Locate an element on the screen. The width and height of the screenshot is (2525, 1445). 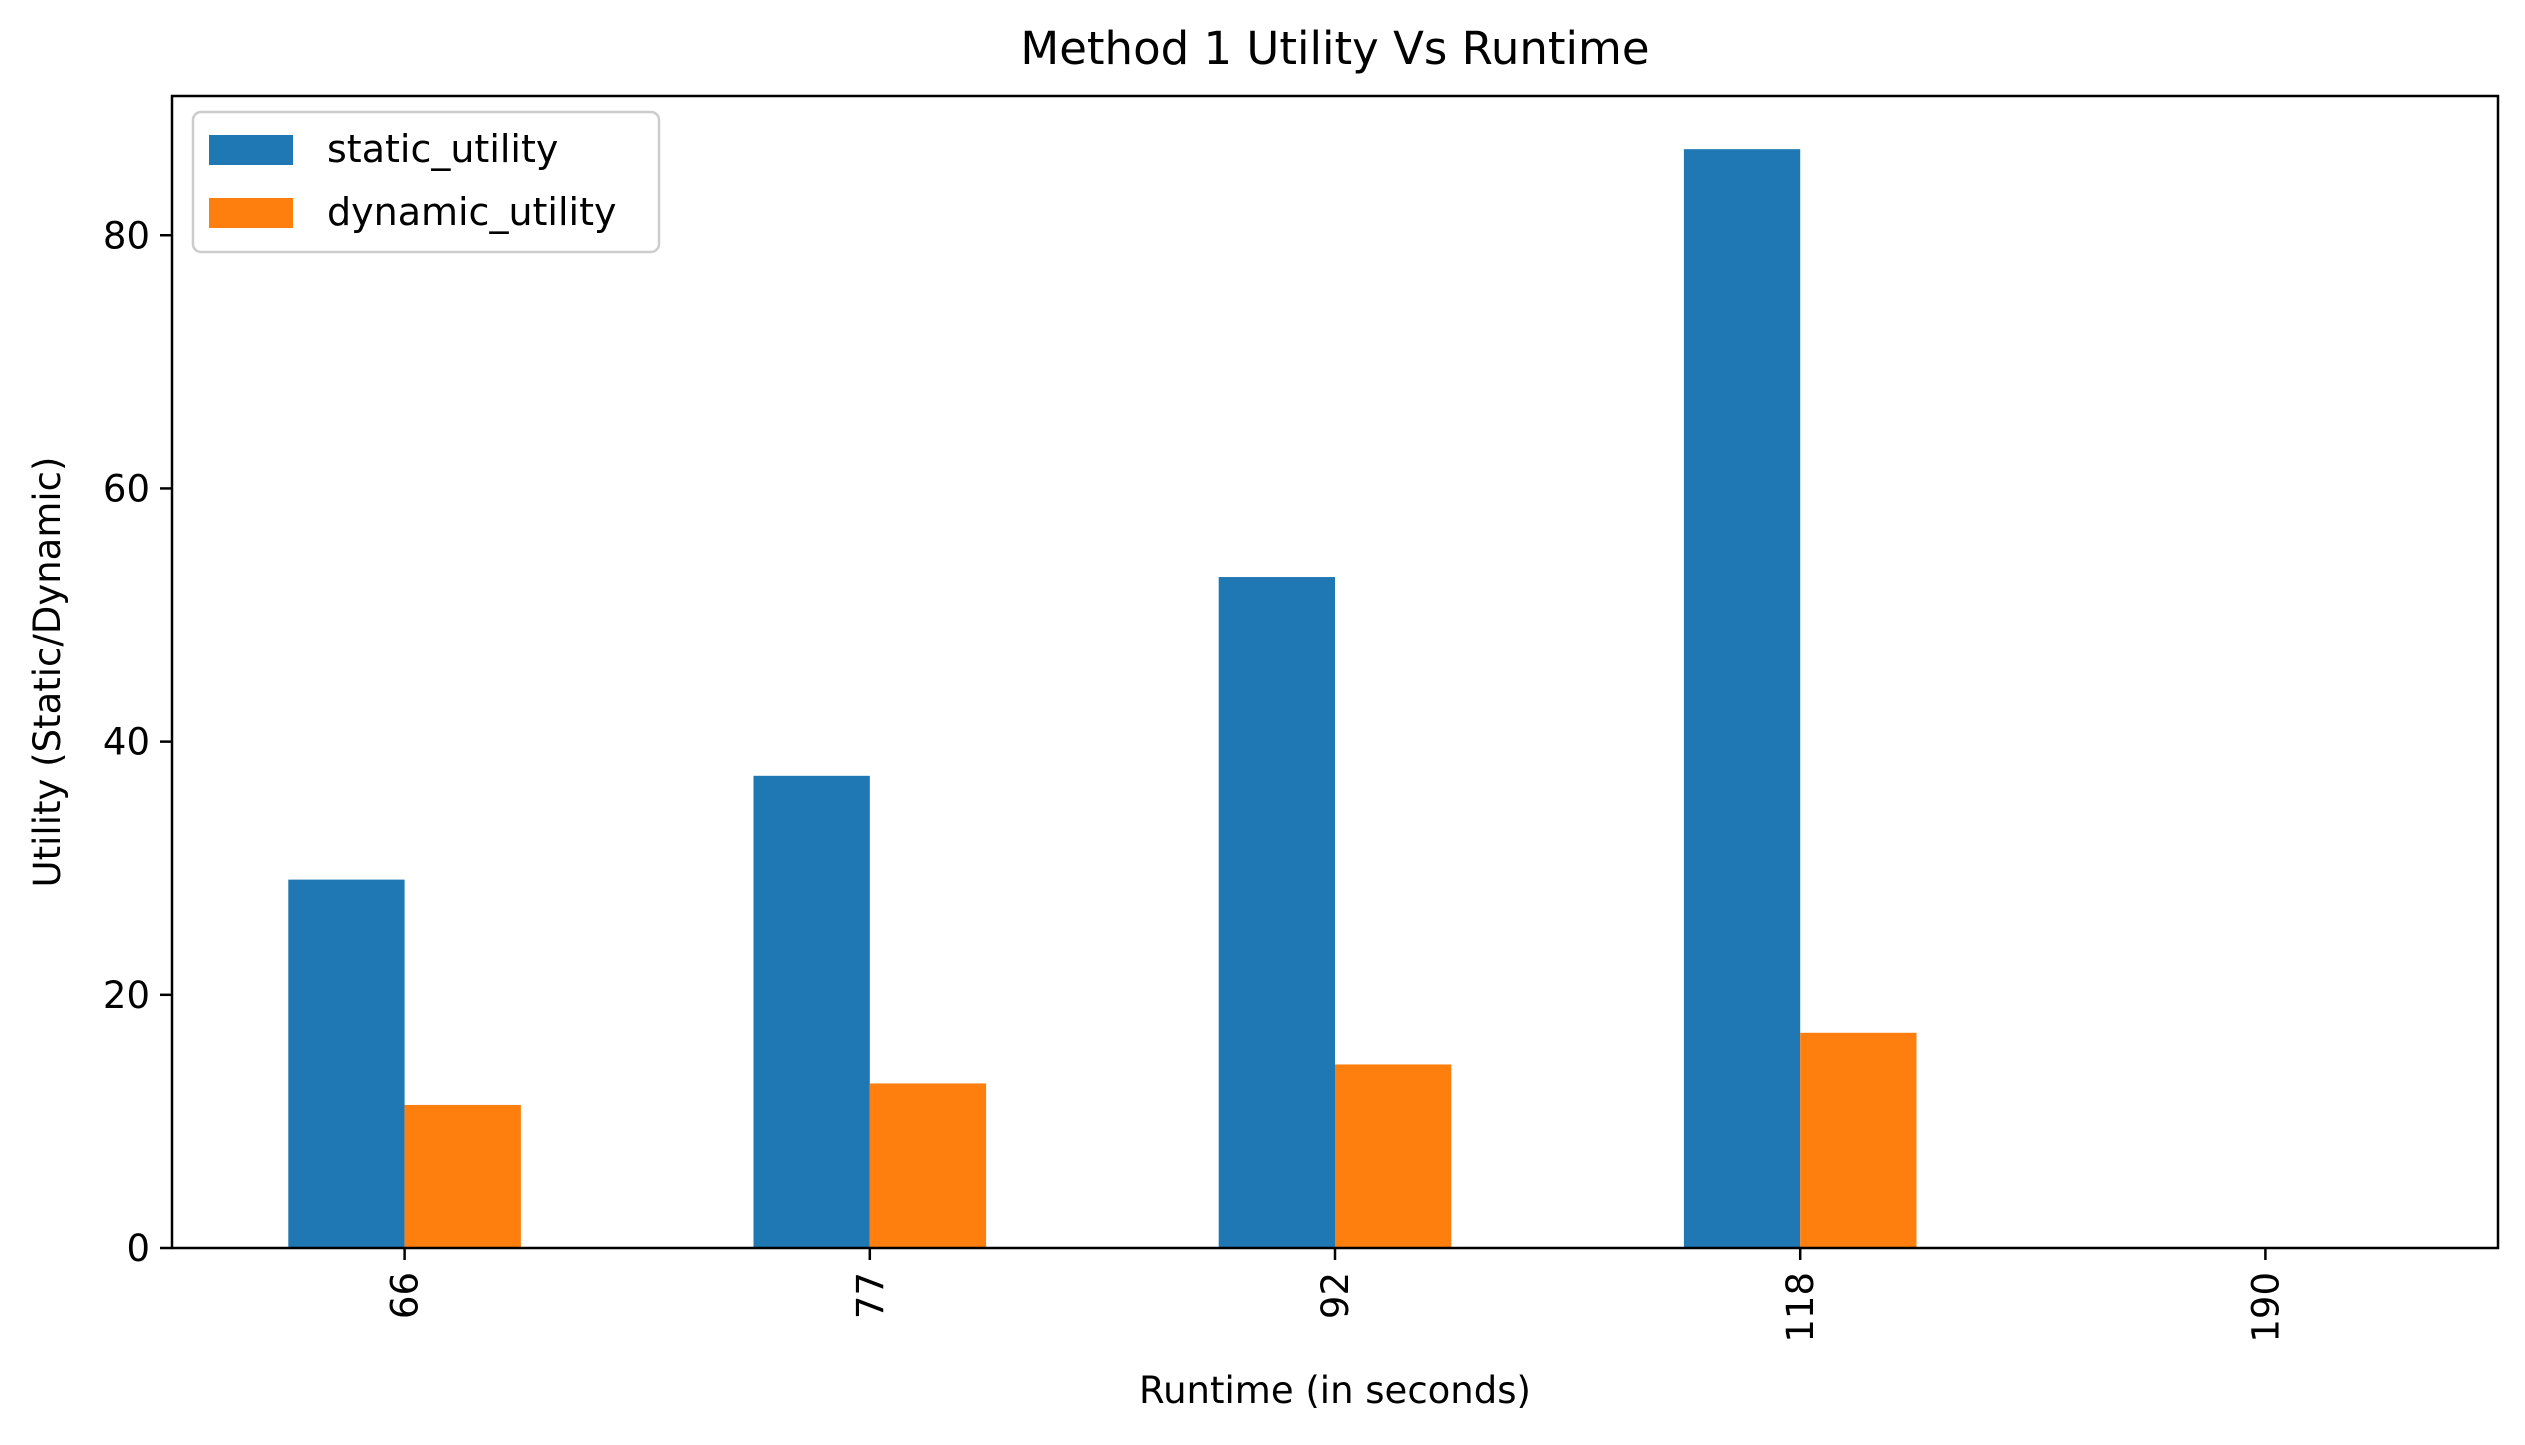
x-axis-label: Runtime (in seconds) is located at coordinates (1335, 1390).